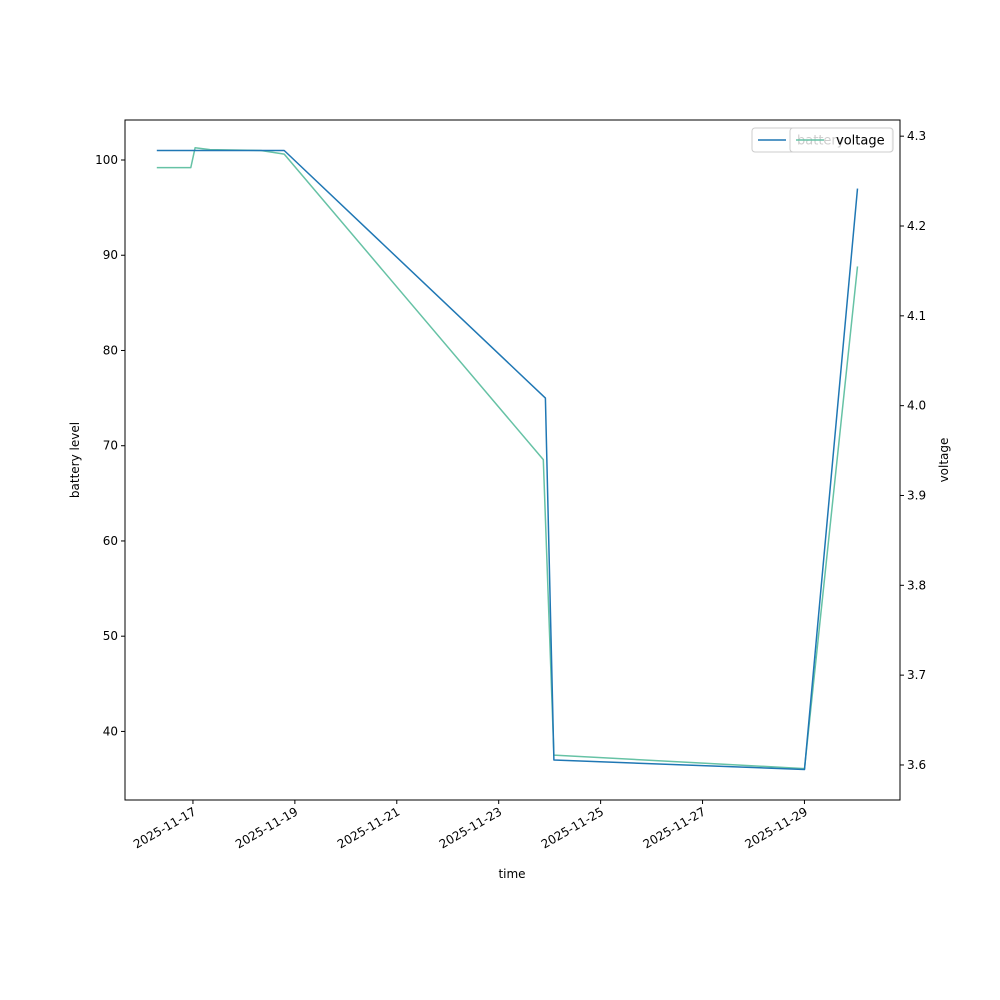 The width and height of the screenshot is (1000, 1000). I want to click on left-y-tick-label: 50, so click(110, 636).